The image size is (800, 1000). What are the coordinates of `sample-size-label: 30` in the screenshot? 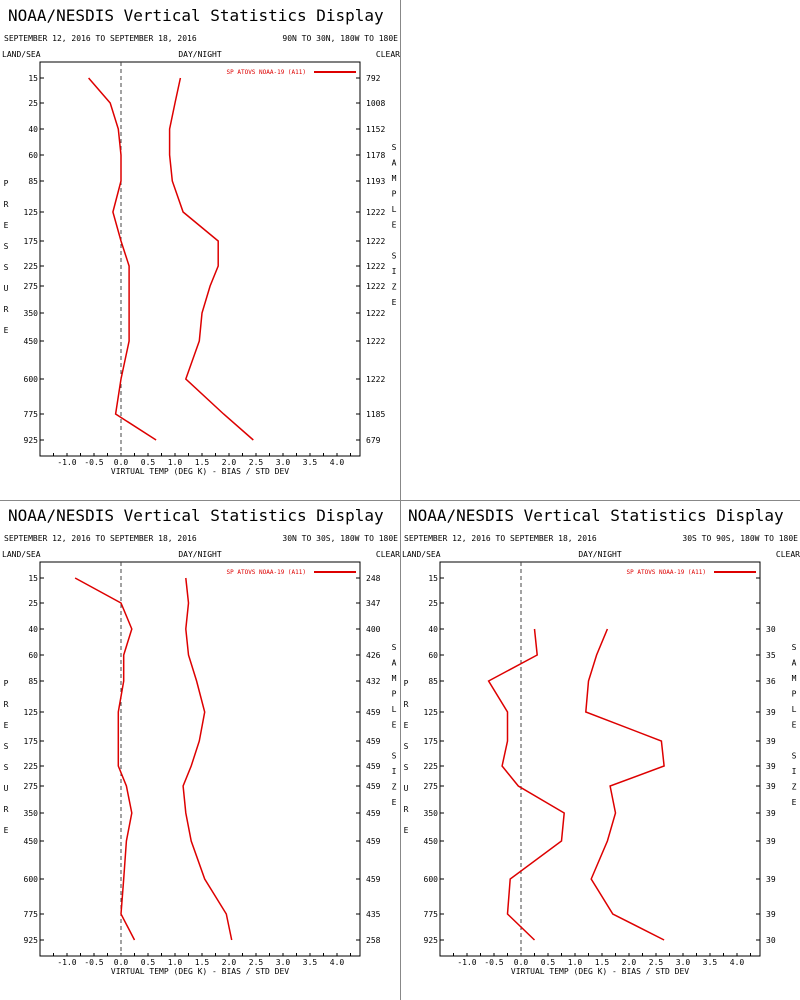 It's located at (771, 940).